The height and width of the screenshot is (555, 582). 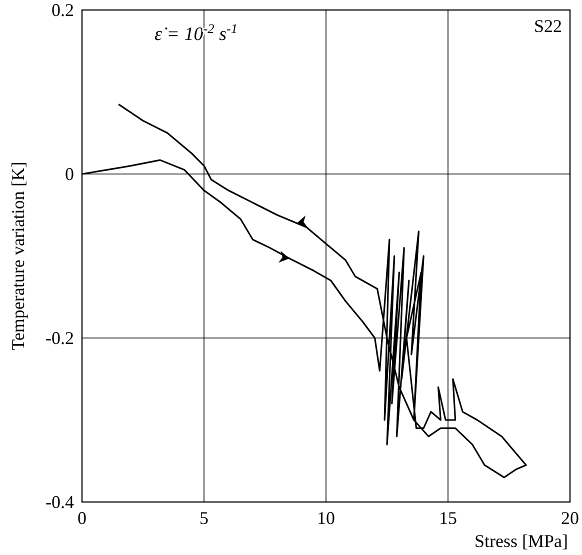 What do you see at coordinates (18, 256) in the screenshot?
I see `y-axis-title: Temperature variation [K]` at bounding box center [18, 256].